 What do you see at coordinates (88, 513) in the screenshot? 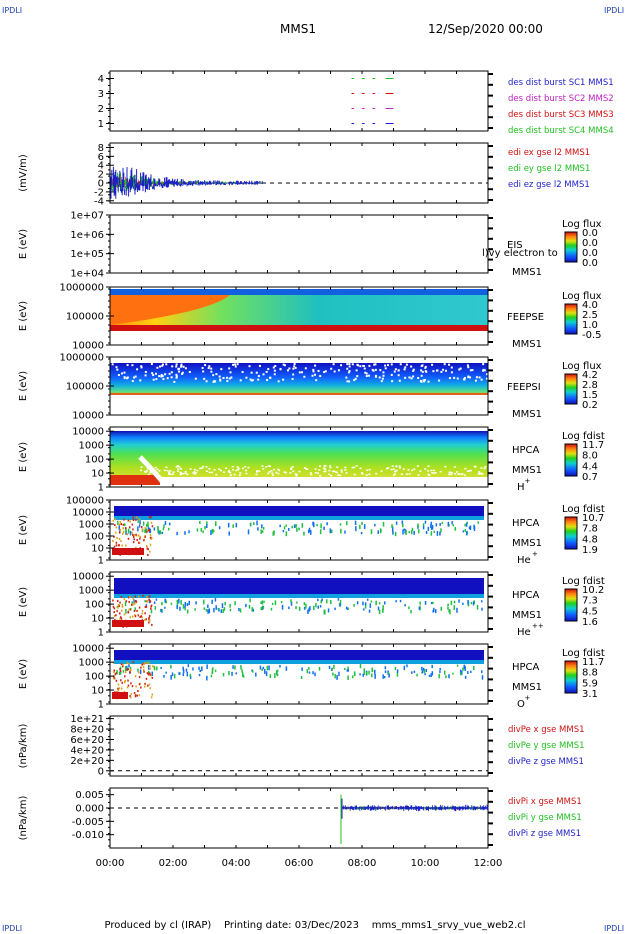
I see `hpca-he-y-tick-label: 10000` at bounding box center [88, 513].